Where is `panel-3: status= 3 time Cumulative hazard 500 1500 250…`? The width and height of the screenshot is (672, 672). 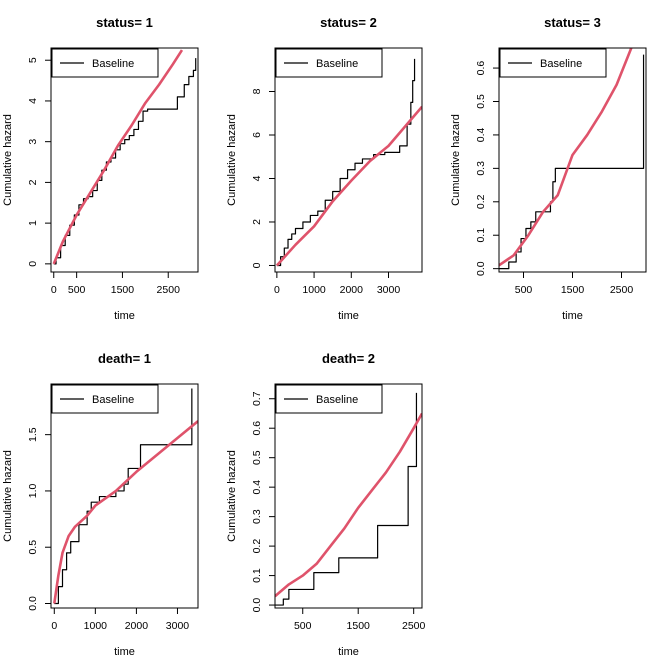 panel-3: status= 3 time Cumulative hazard 500 1500 250… is located at coordinates (548, 168).